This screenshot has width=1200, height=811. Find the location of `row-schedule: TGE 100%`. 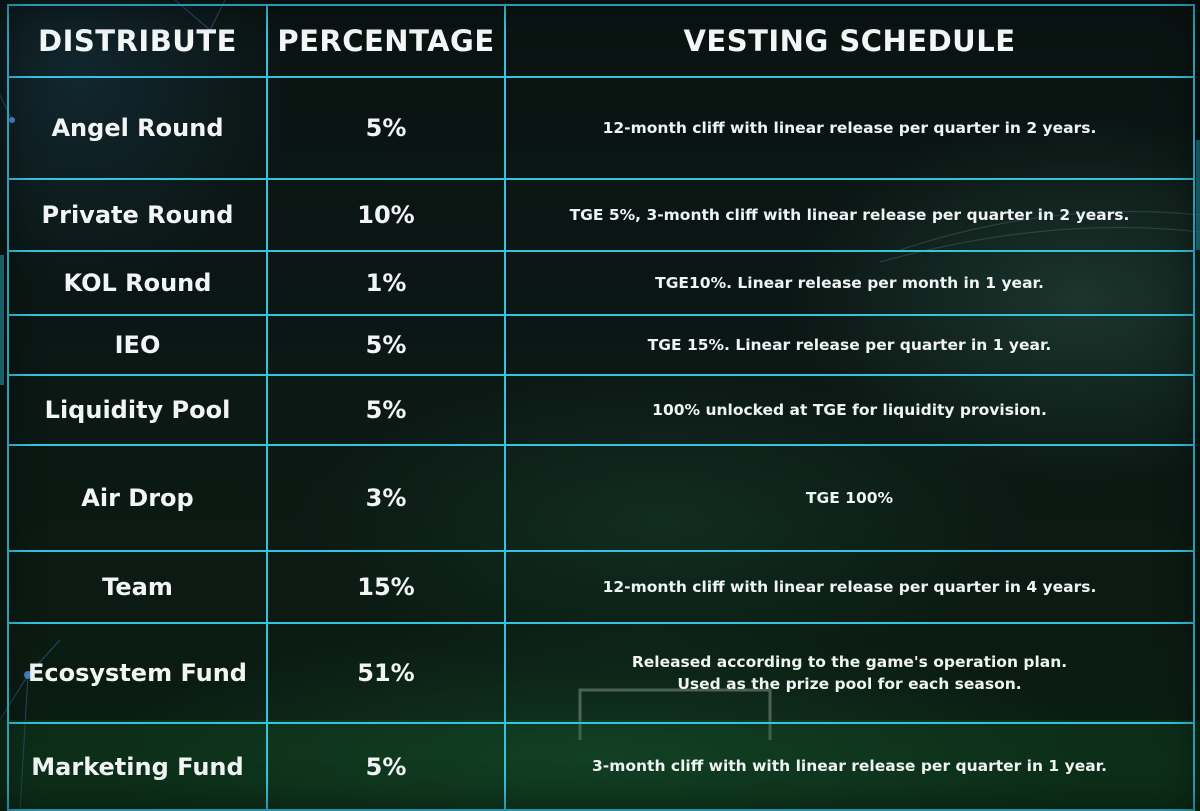

row-schedule: TGE 100% is located at coordinates (849, 498).